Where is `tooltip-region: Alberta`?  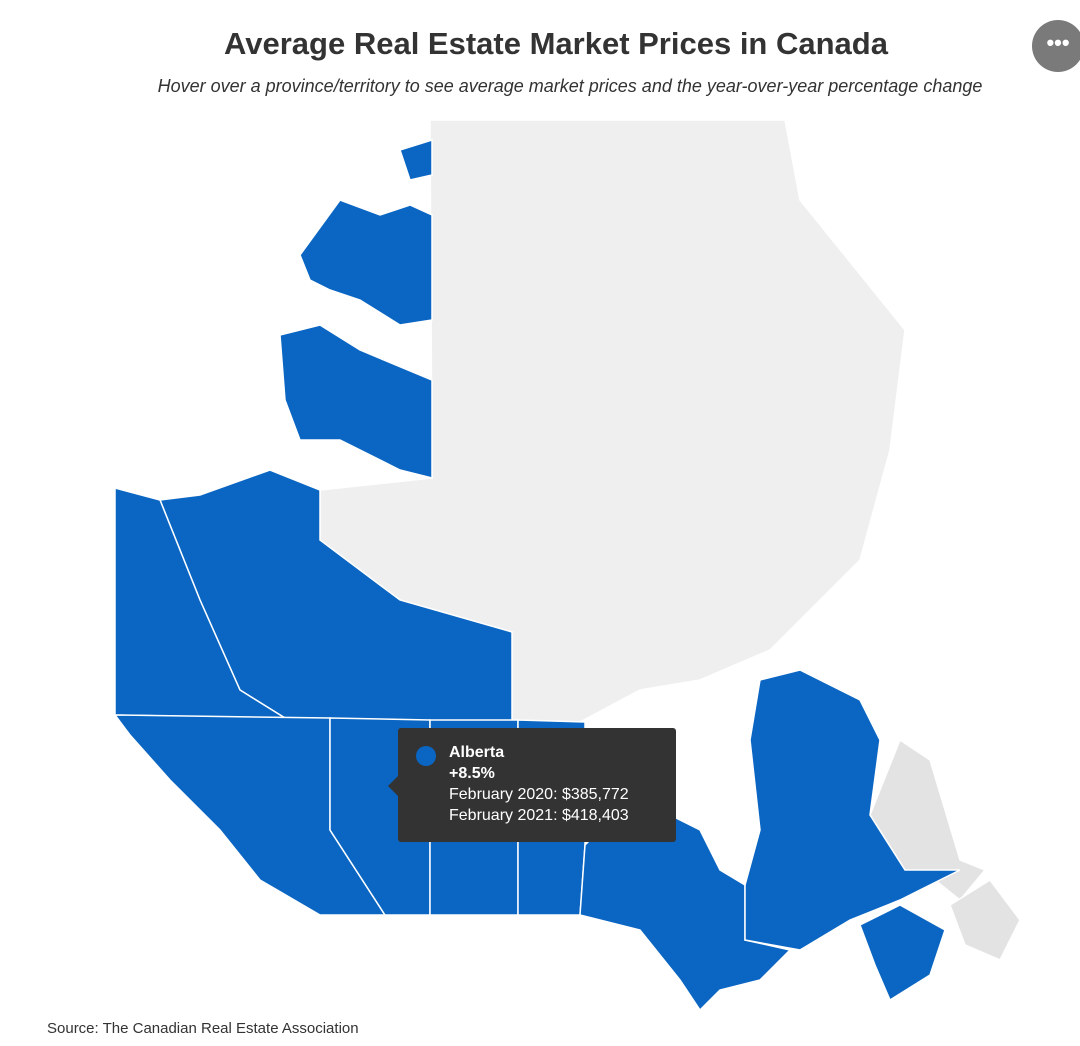
tooltip-region: Alberta is located at coordinates (477, 752).